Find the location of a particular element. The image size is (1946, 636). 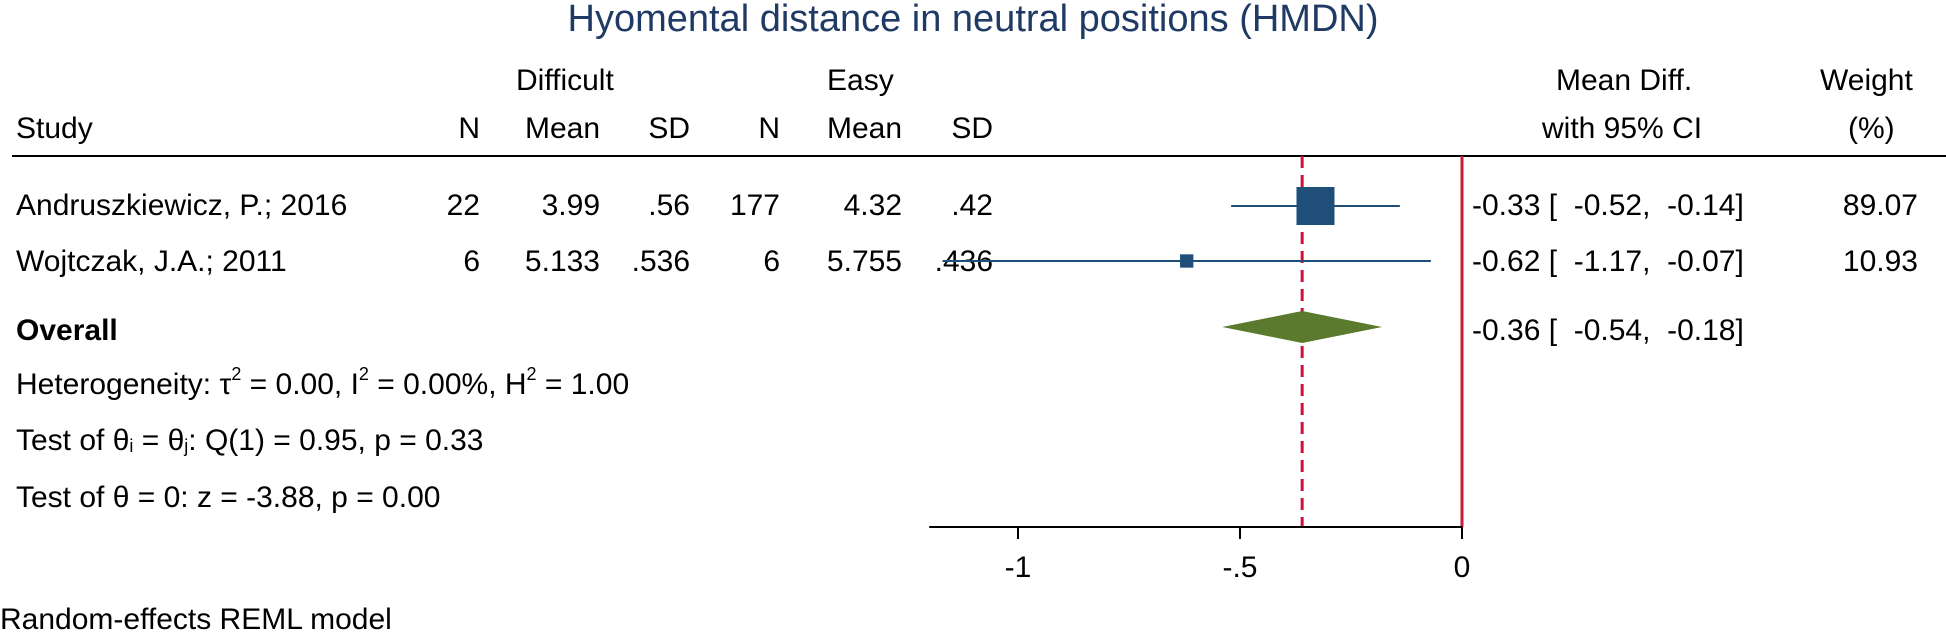

header-effect-line1: Mean Diff. is located at coordinates (1624, 80).